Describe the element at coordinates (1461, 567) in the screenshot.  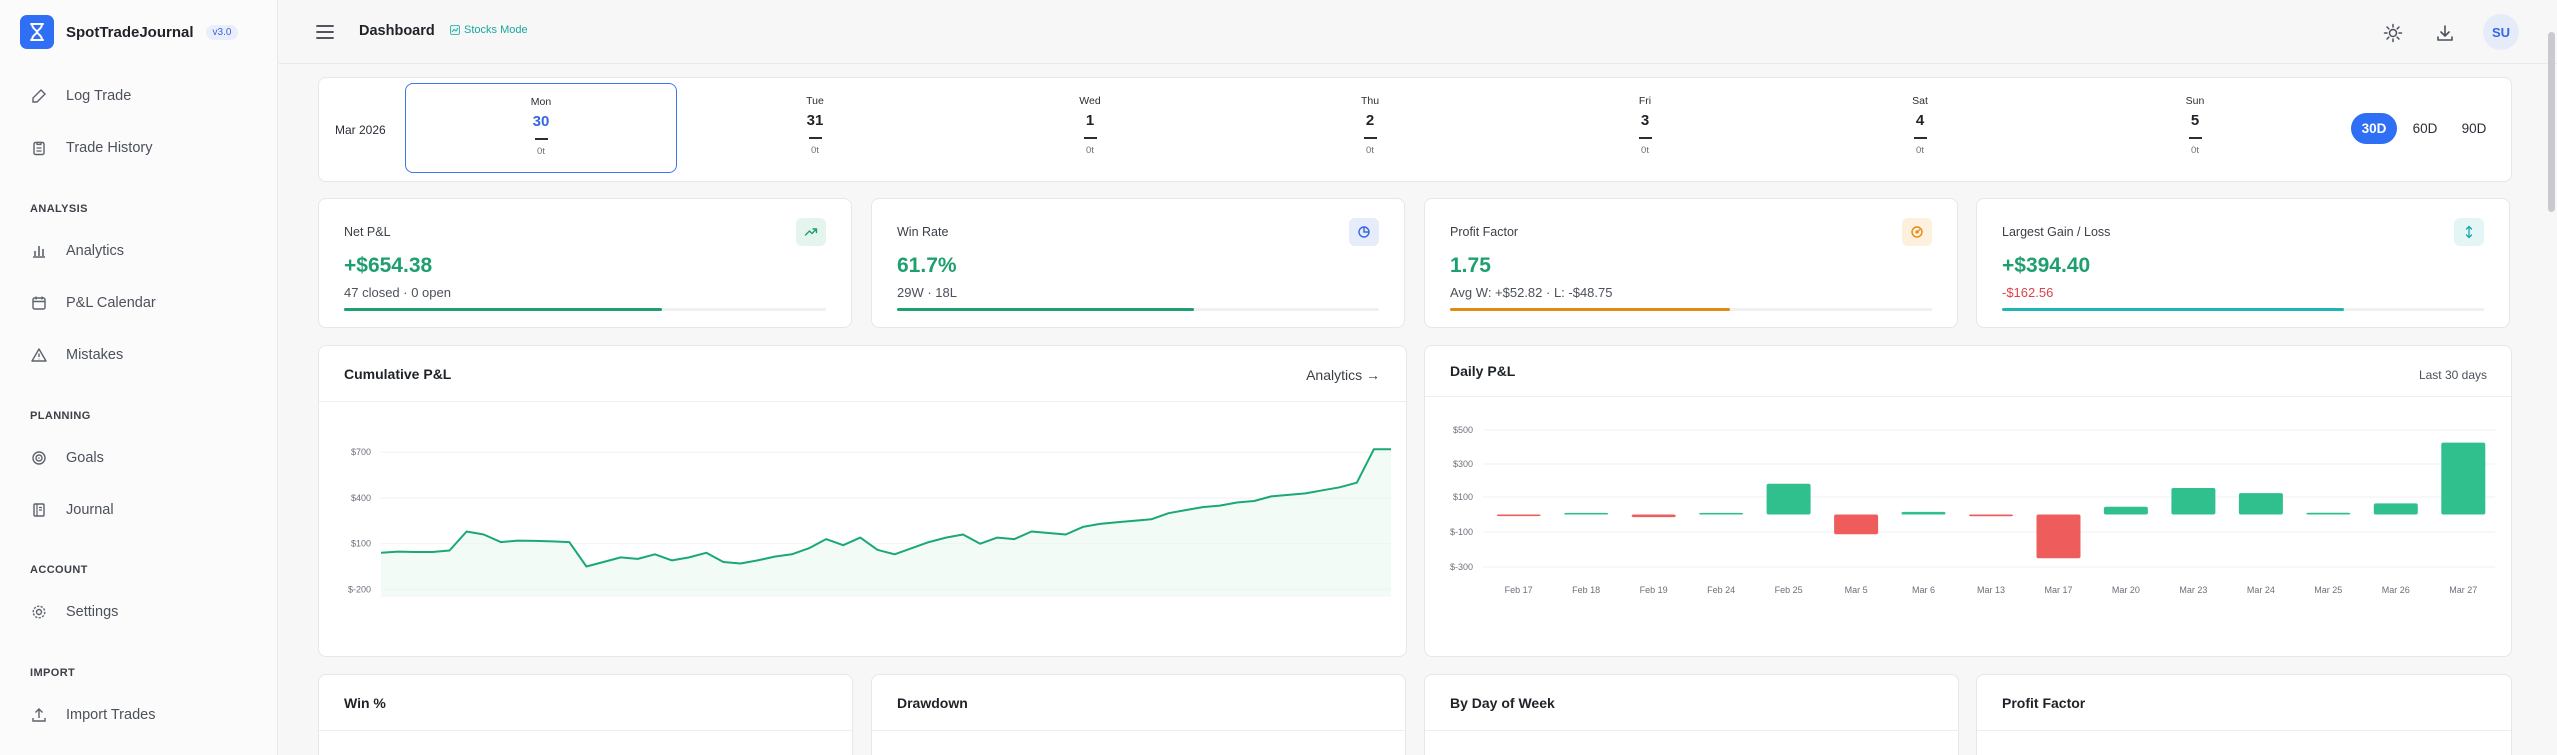
I see `y-tick-label: $-300` at that location.